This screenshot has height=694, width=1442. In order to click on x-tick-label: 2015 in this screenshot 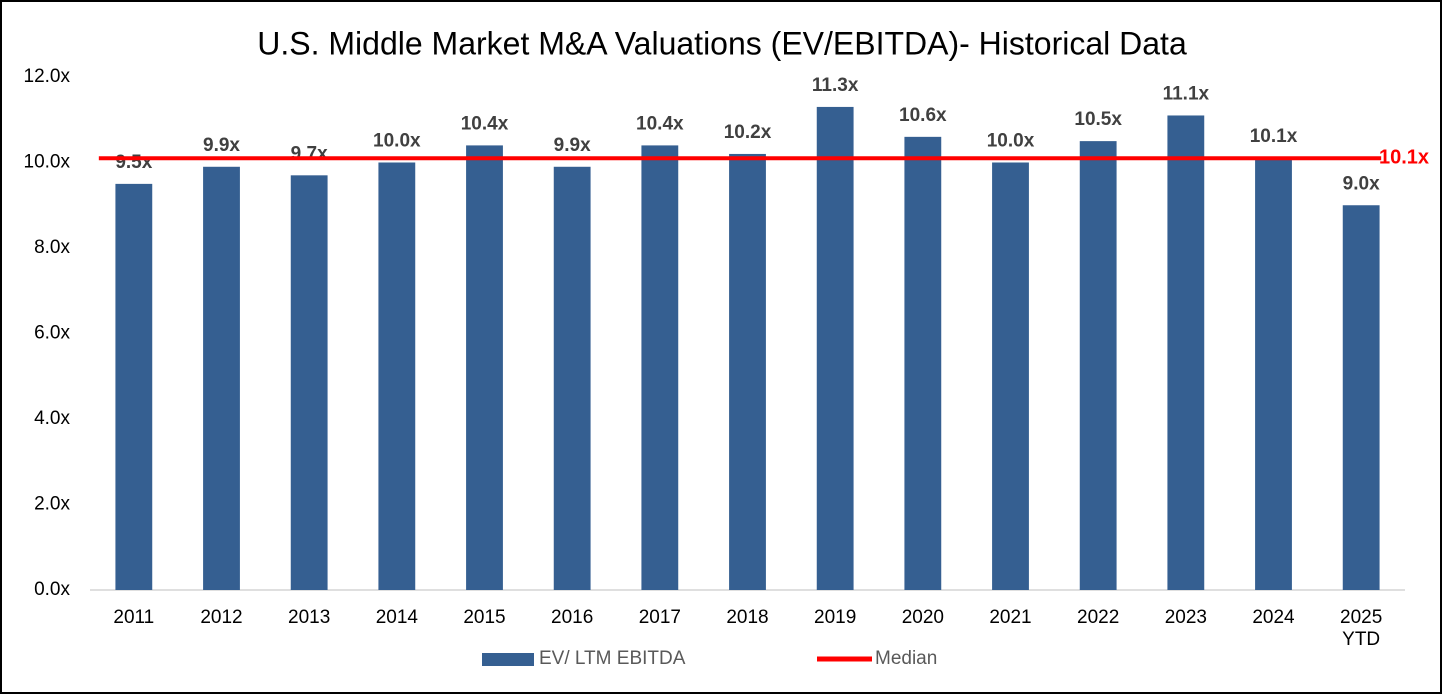, I will do `click(484, 617)`.